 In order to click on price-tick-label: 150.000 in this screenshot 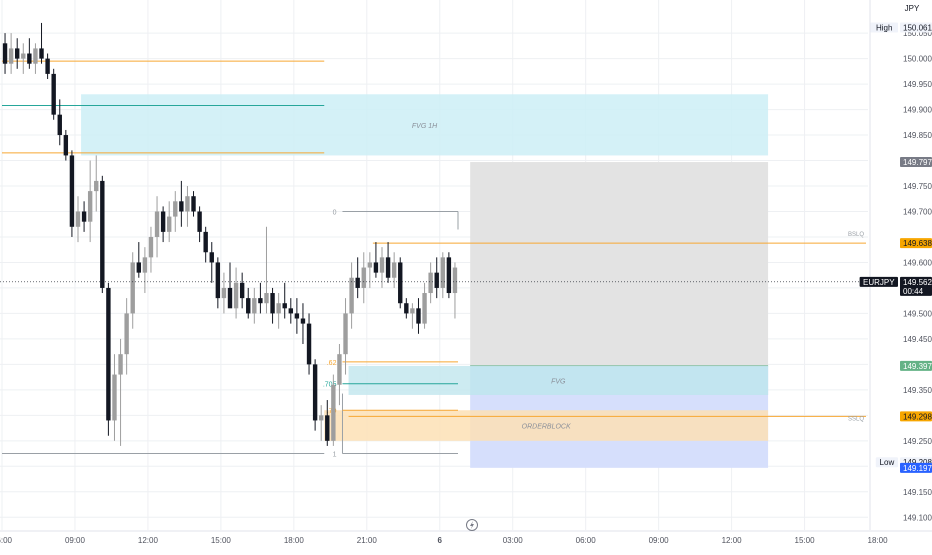, I will do `click(917, 59)`.